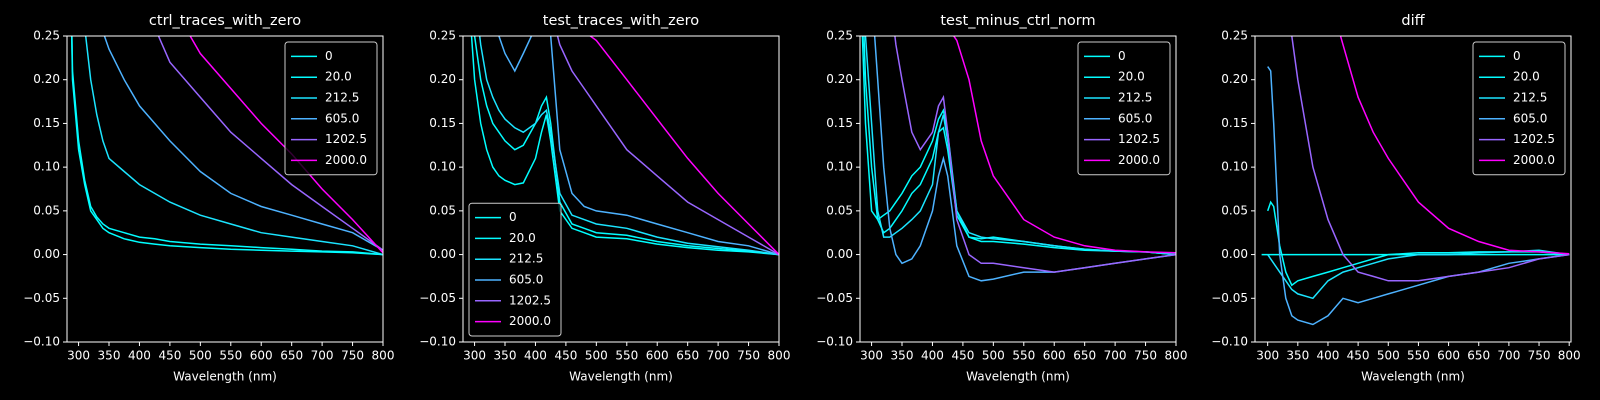 The height and width of the screenshot is (400, 1600). I want to click on legend-box, so click(1124, 108).